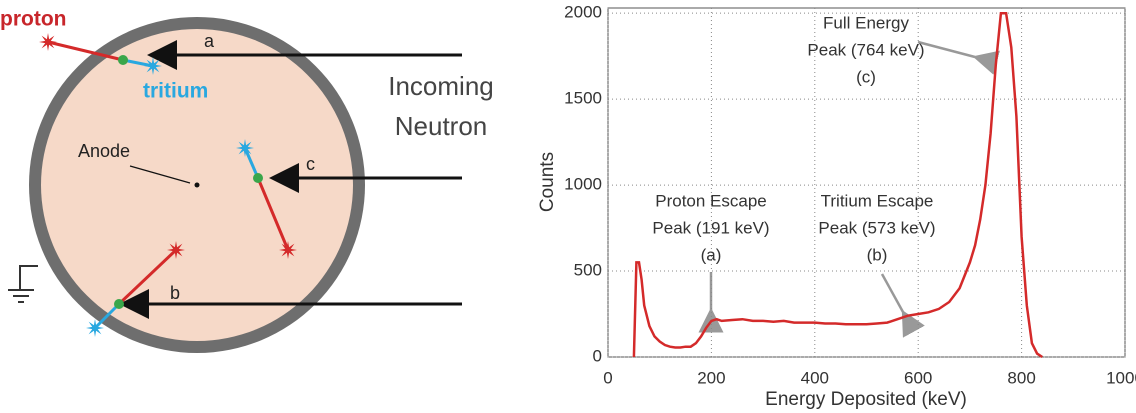 This screenshot has width=1136, height=413. Describe the element at coordinates (160, 174) in the screenshot. I see `anode-pointer` at that location.